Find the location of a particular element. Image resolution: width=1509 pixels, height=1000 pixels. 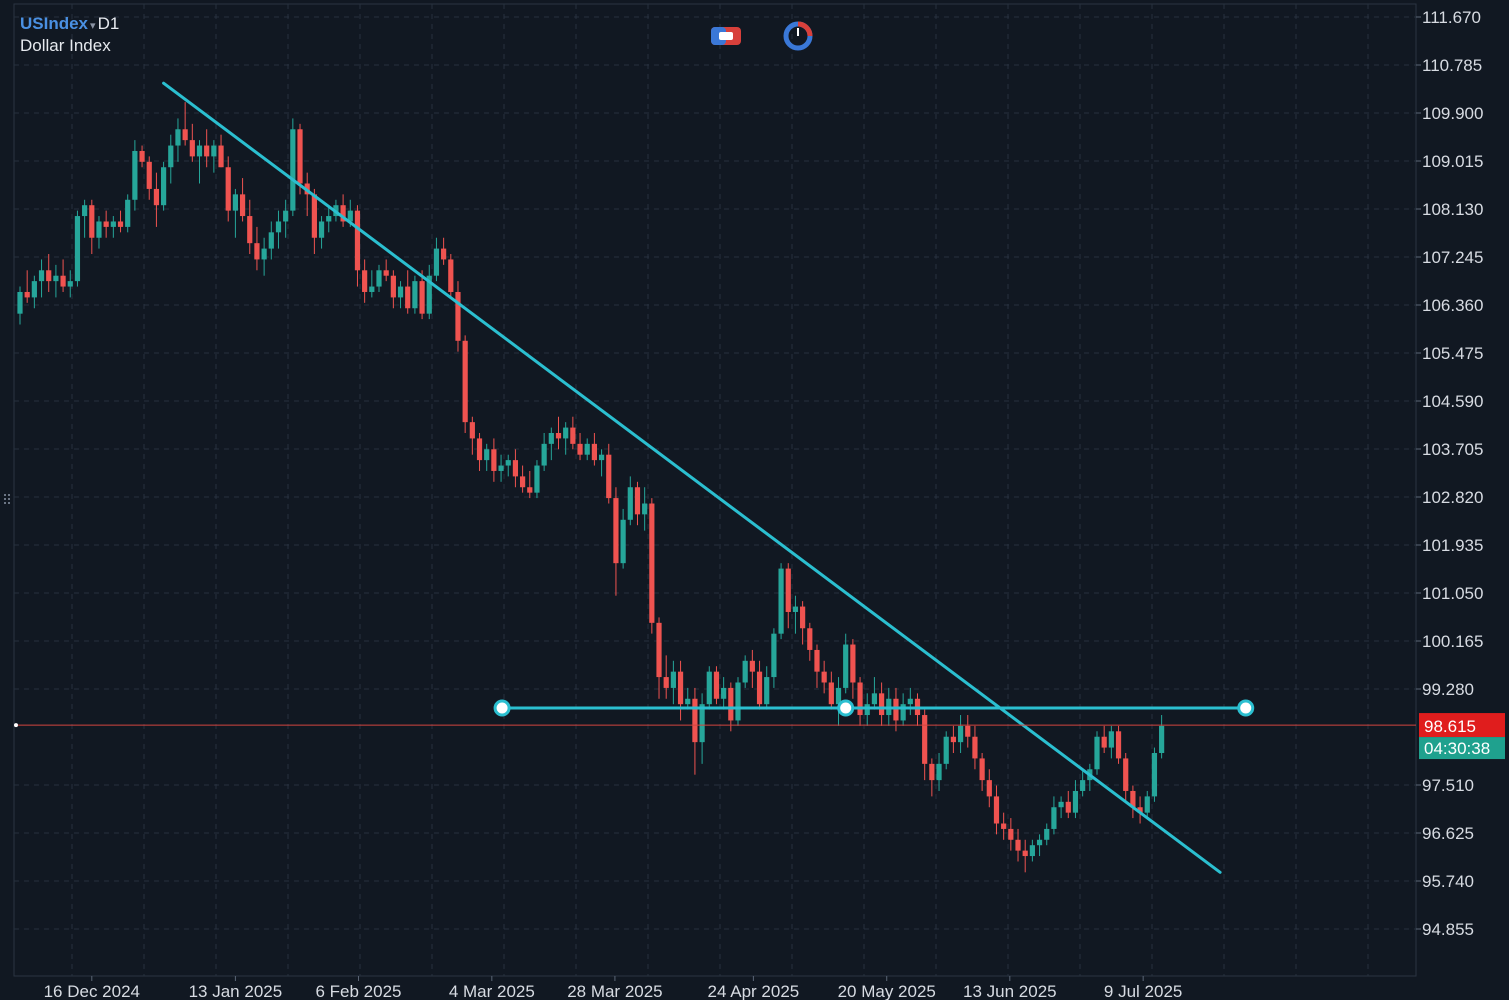

symbol-name: USIndex is located at coordinates (54, 23).